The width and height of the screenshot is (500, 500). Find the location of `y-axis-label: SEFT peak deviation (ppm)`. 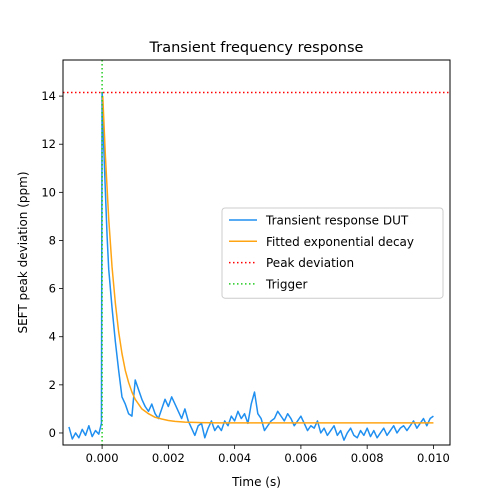

y-axis-label: SEFT peak deviation (ppm) is located at coordinates (23, 252).